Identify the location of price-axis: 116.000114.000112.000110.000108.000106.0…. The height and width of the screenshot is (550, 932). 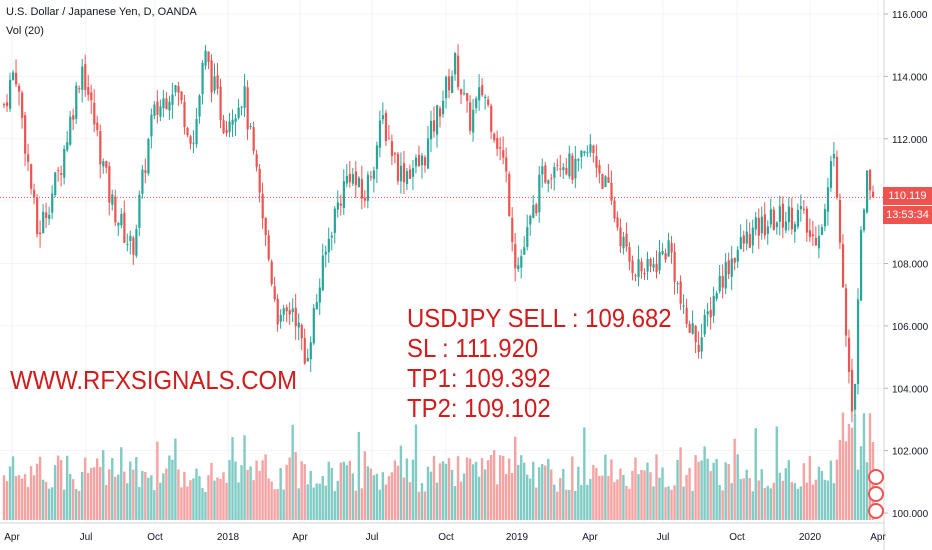
(906, 275).